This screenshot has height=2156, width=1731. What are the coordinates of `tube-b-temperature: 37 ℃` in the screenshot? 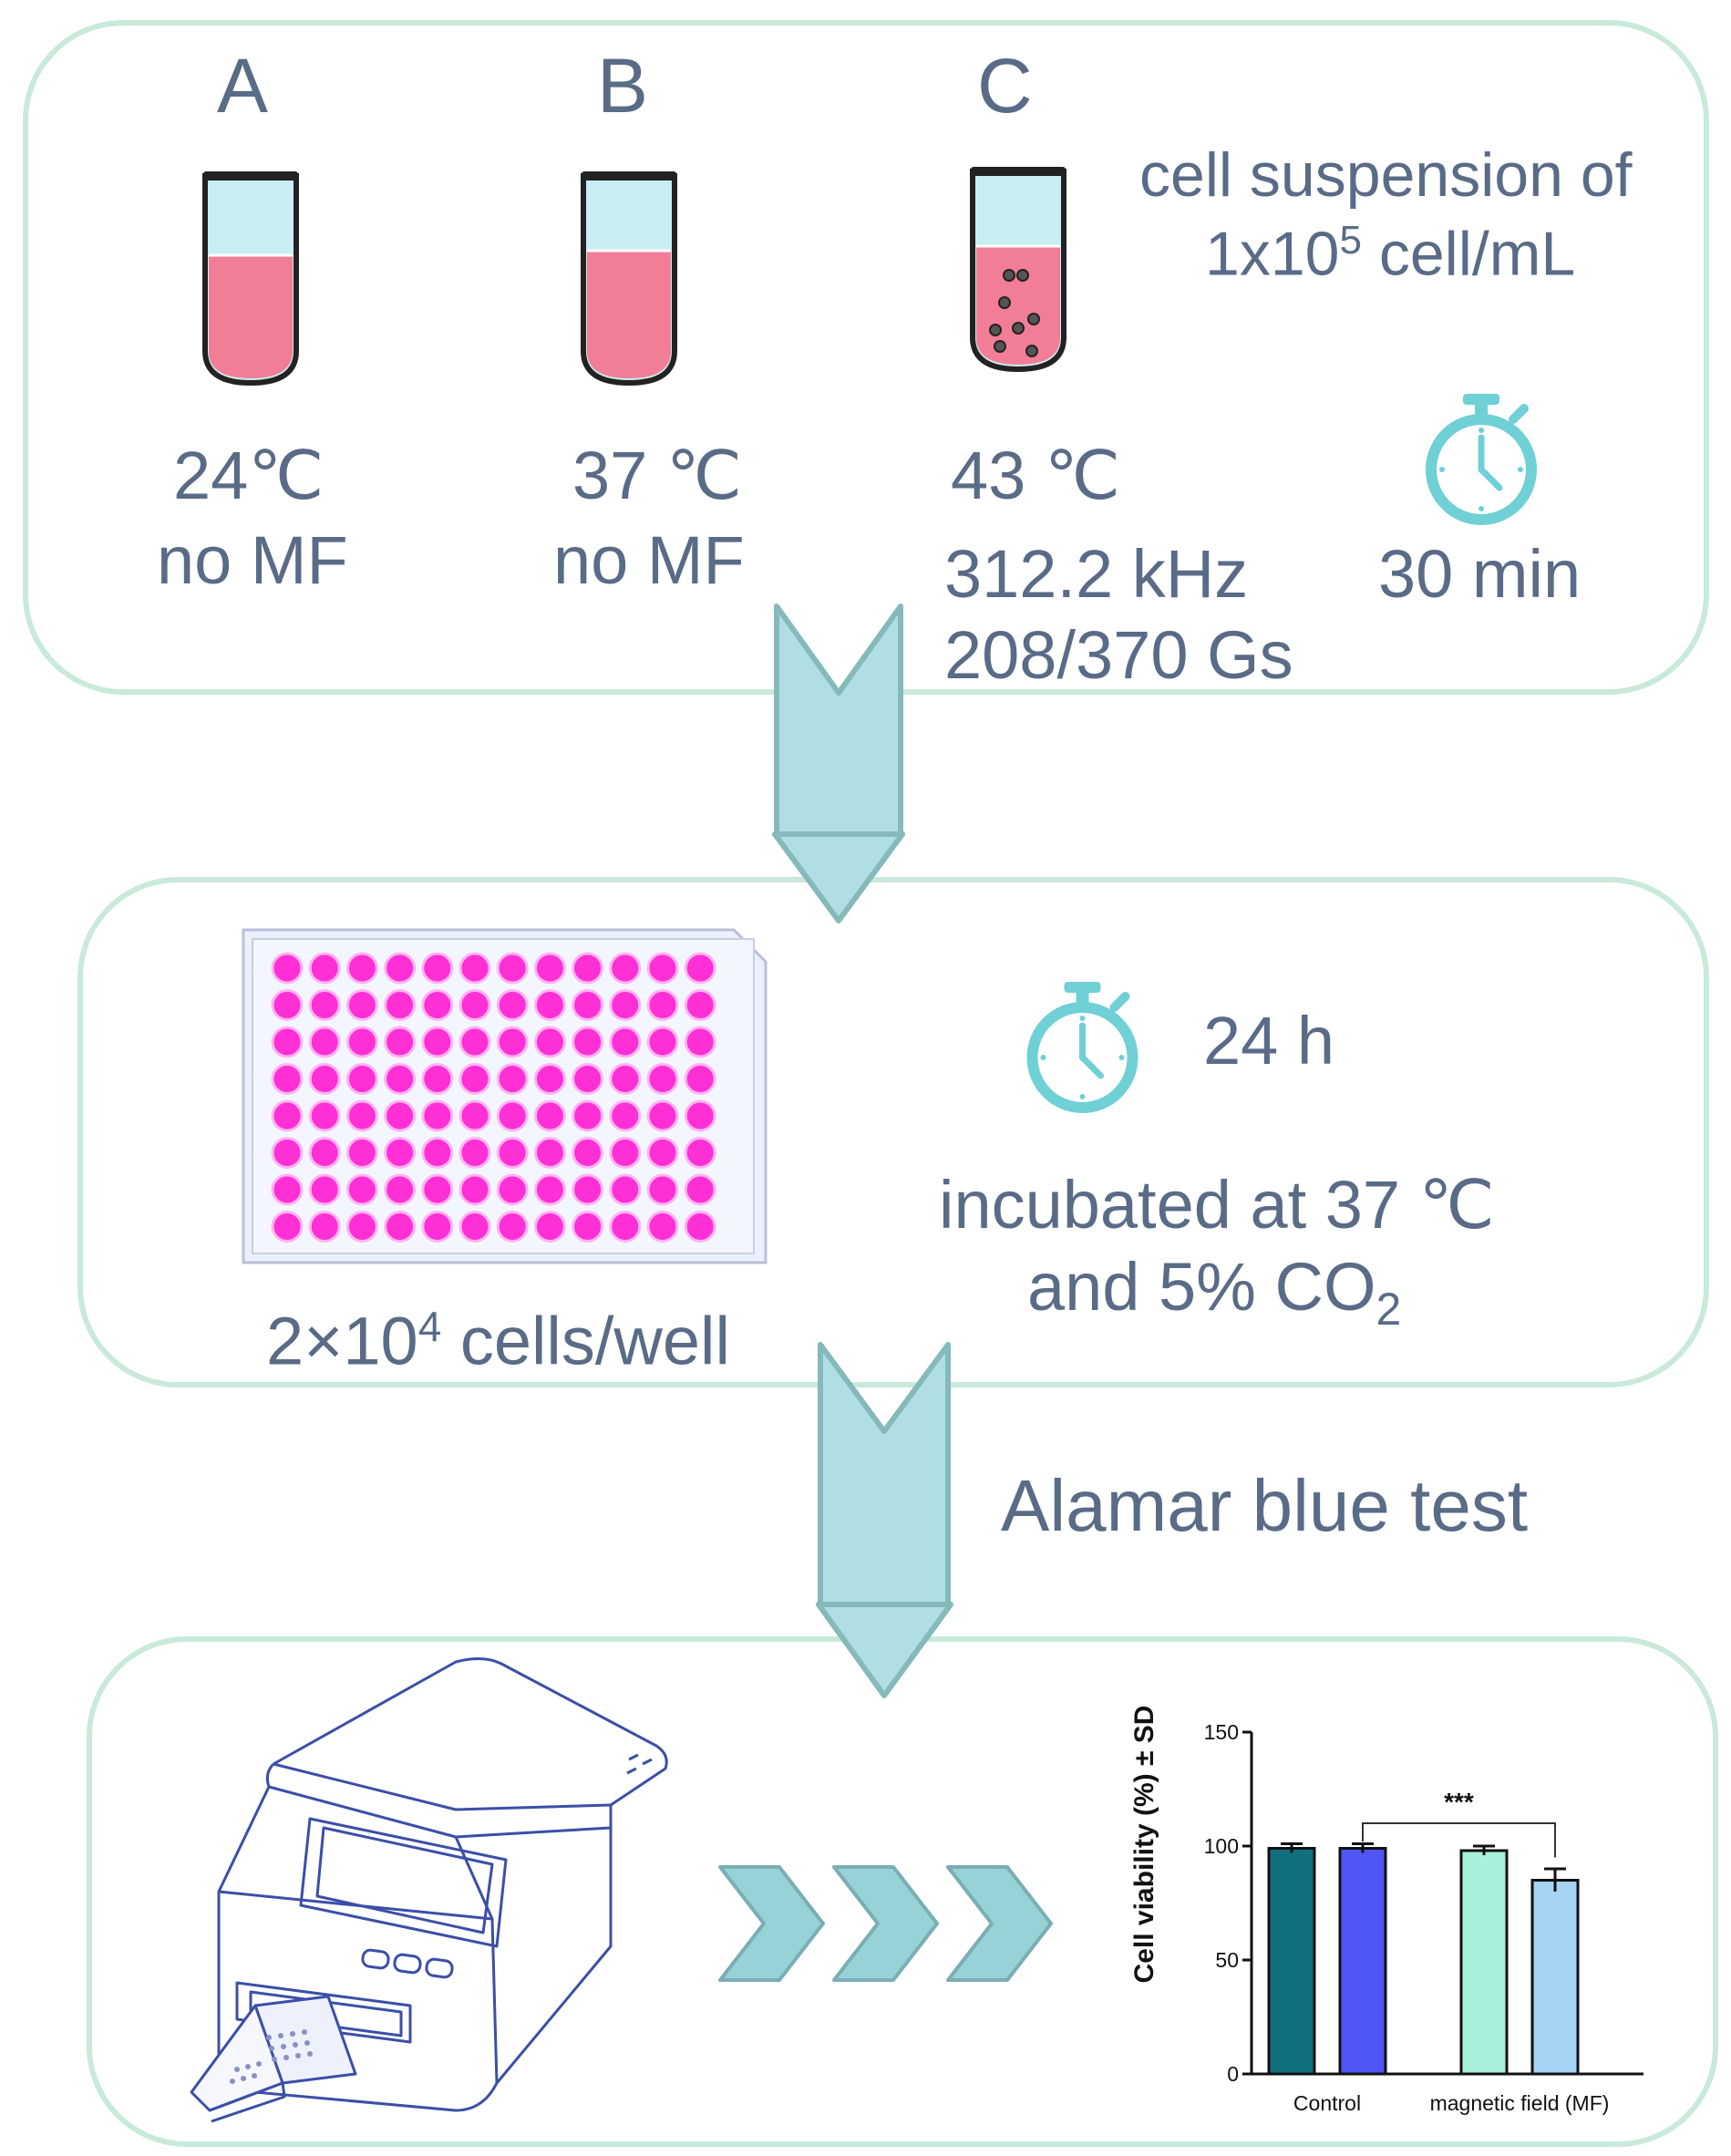 It's located at (657, 476).